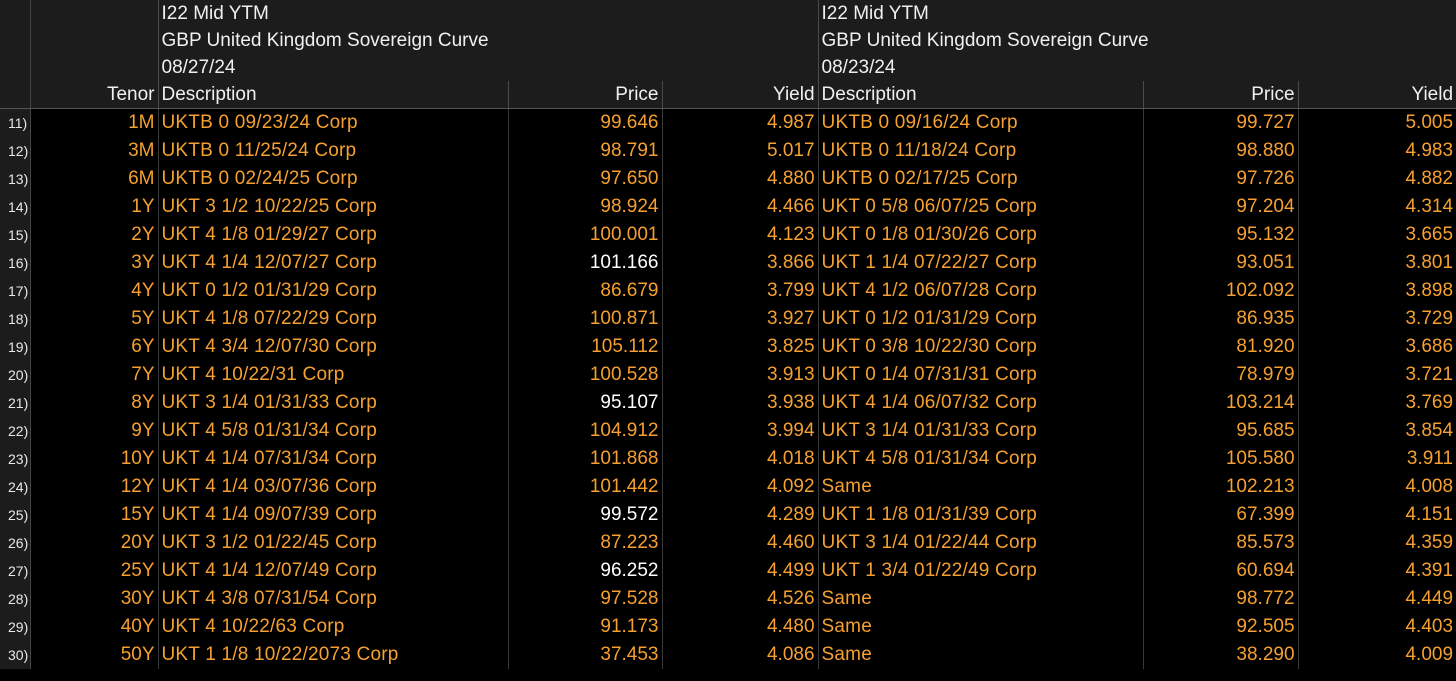 The height and width of the screenshot is (681, 1456). I want to click on right-description-cell: UKTB 0 02/17/25 Corp, so click(980, 179).